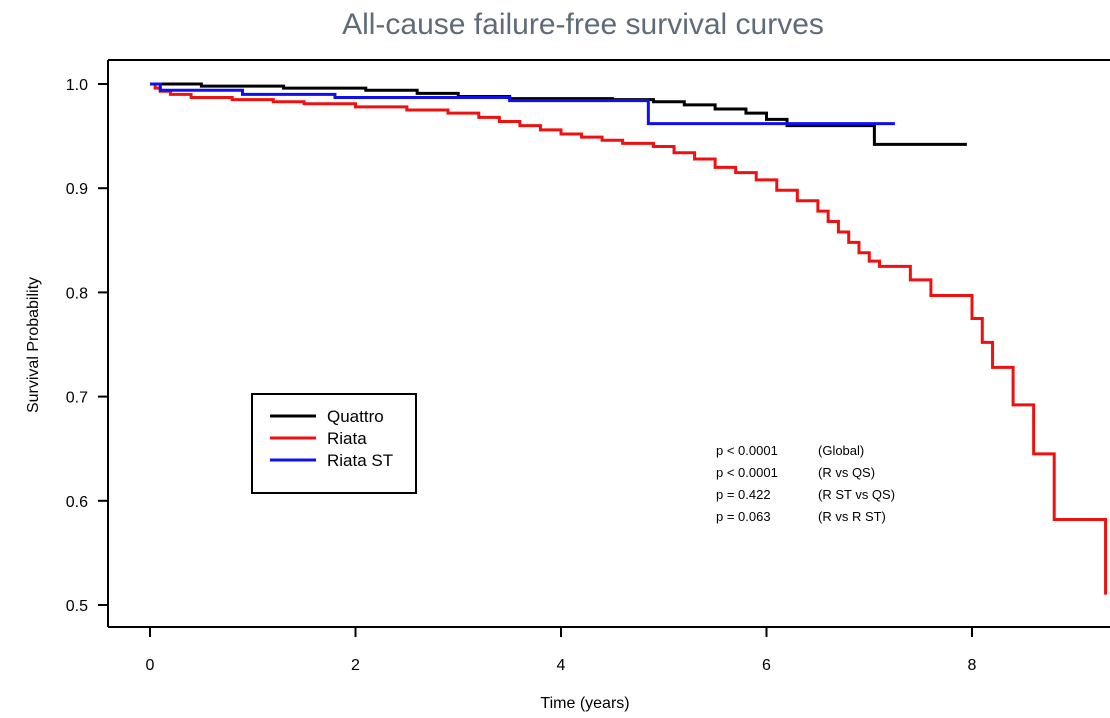 This screenshot has width=1110, height=718. What do you see at coordinates (841, 450) in the screenshot?
I see `p-value-comparison: (Global)` at bounding box center [841, 450].